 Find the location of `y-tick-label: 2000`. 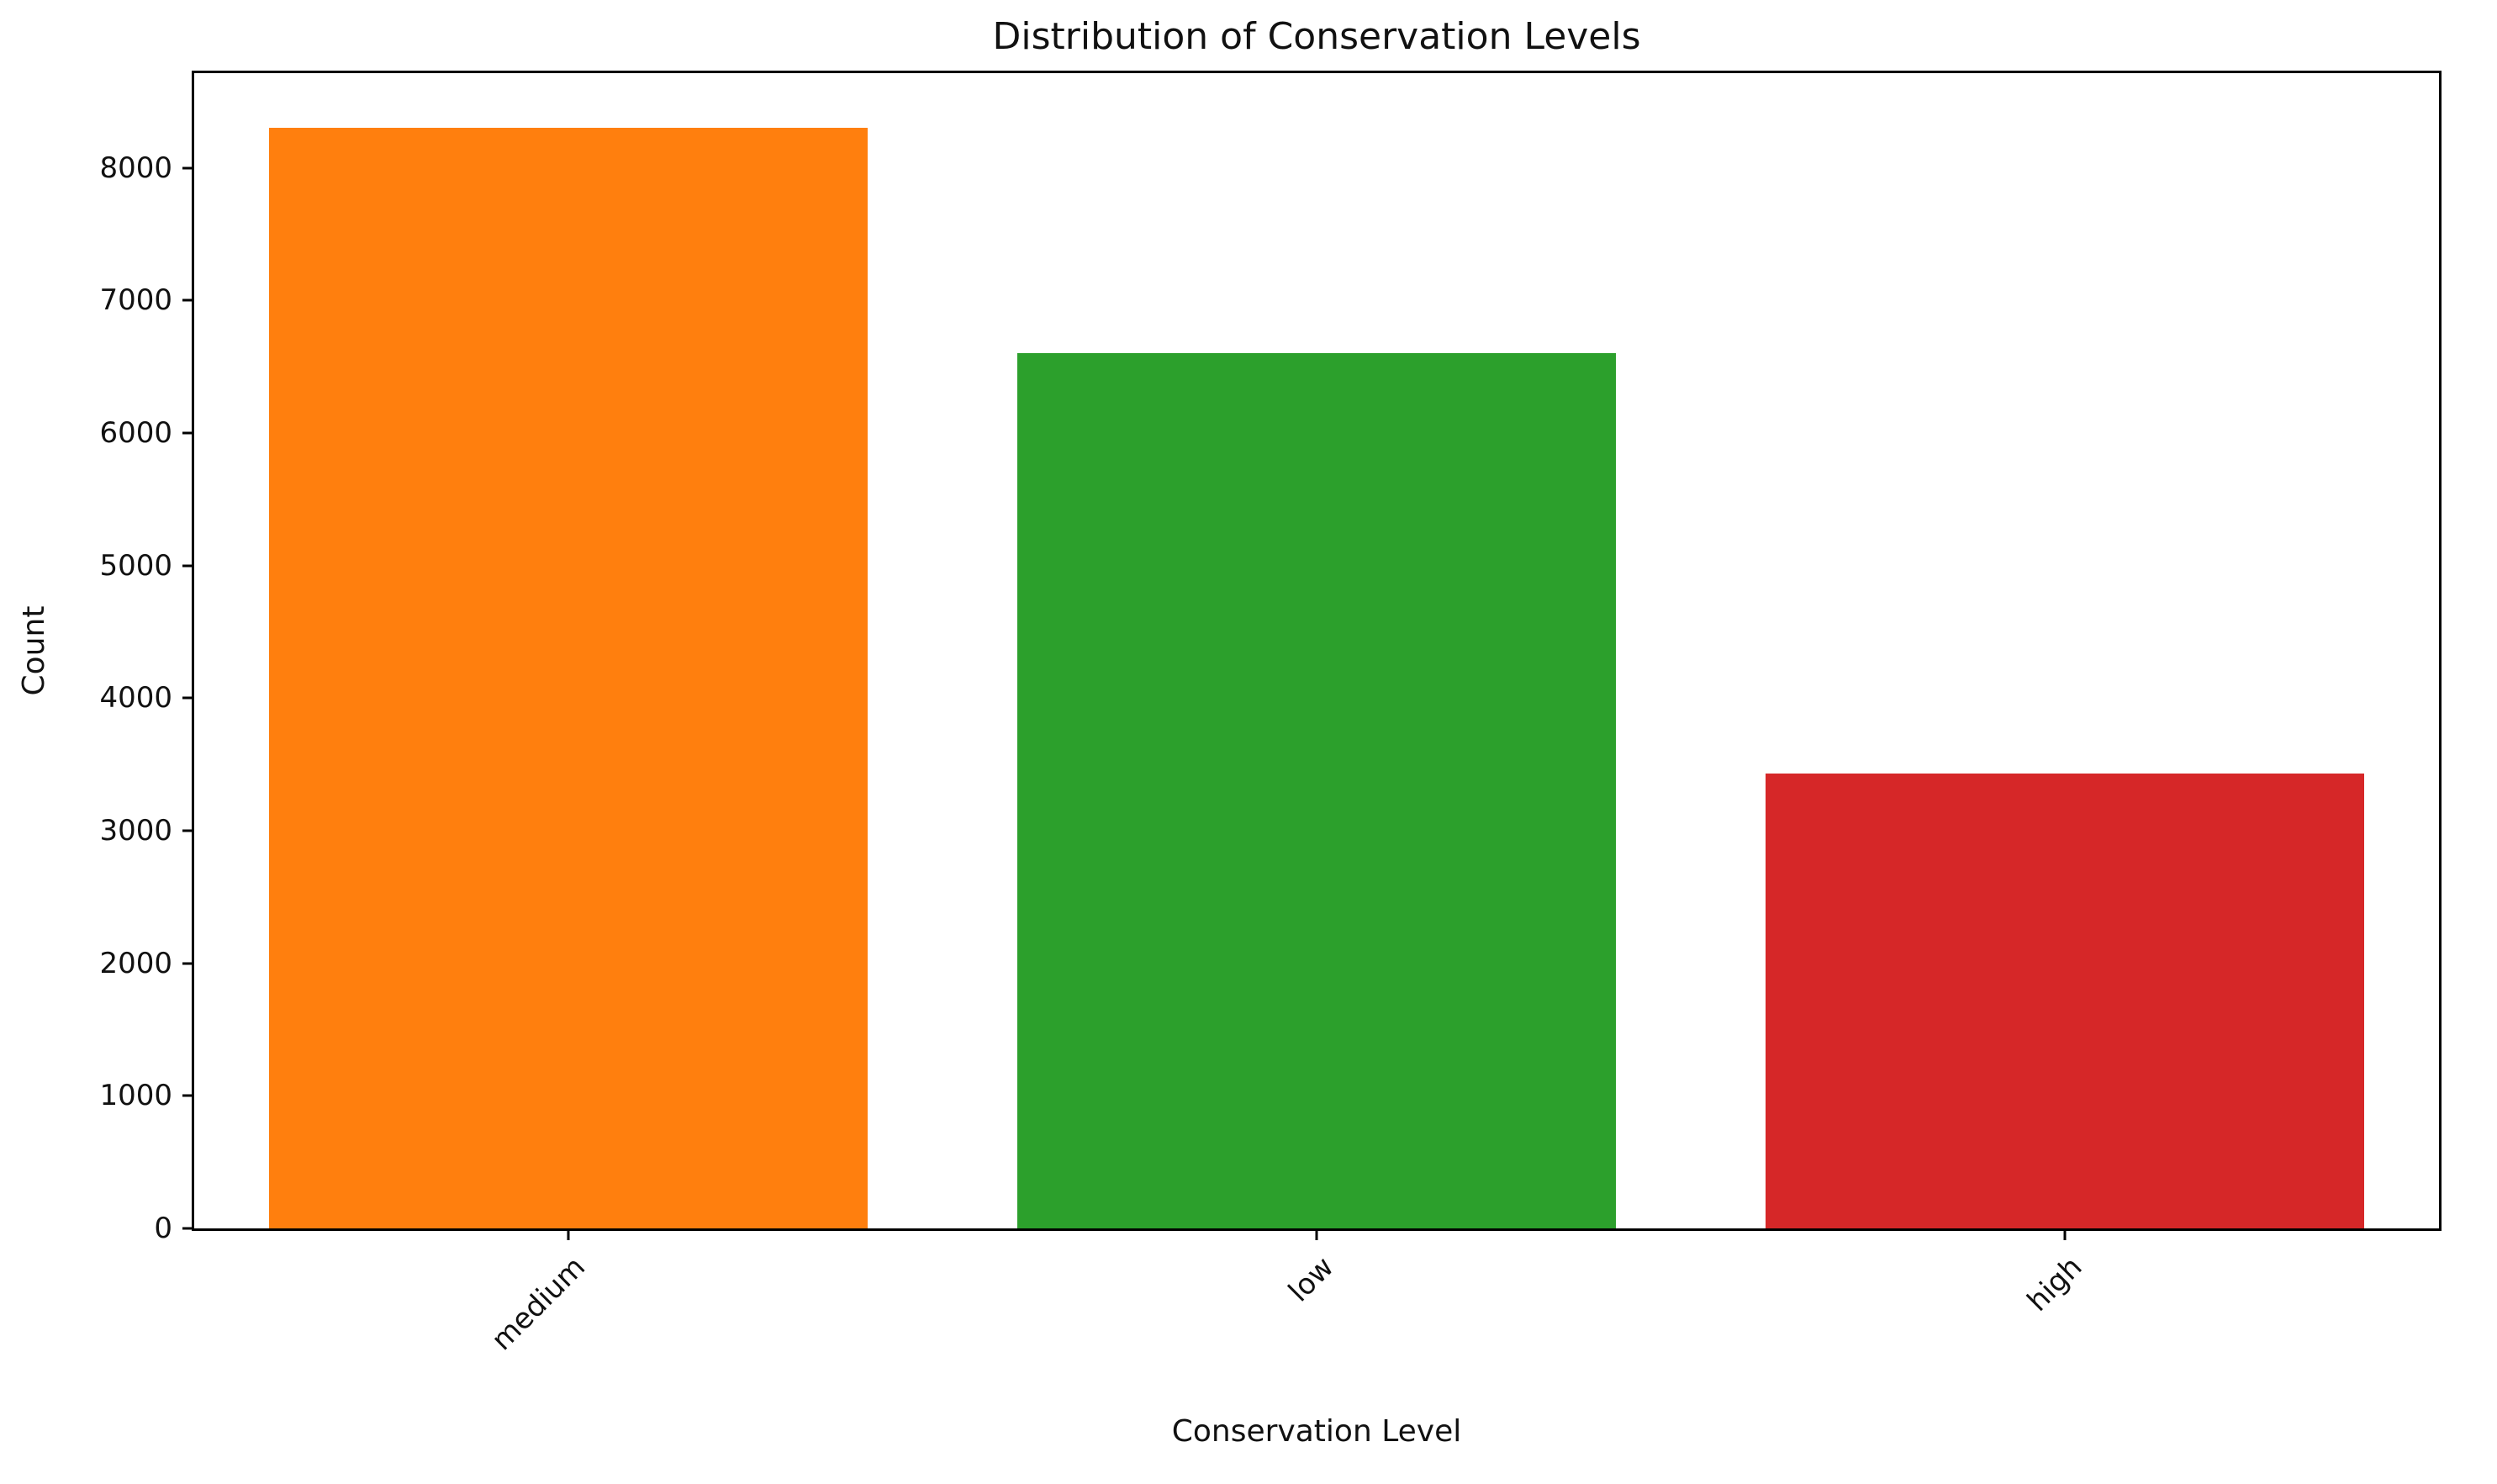

y-tick-label: 2000 is located at coordinates (135, 963).